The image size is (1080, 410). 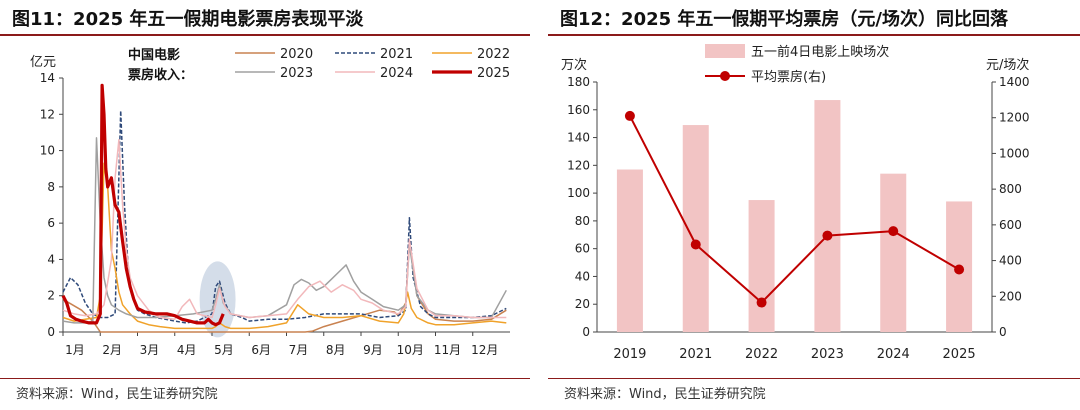 I want to click on x-tick-label: 2021, so click(x=695, y=354).